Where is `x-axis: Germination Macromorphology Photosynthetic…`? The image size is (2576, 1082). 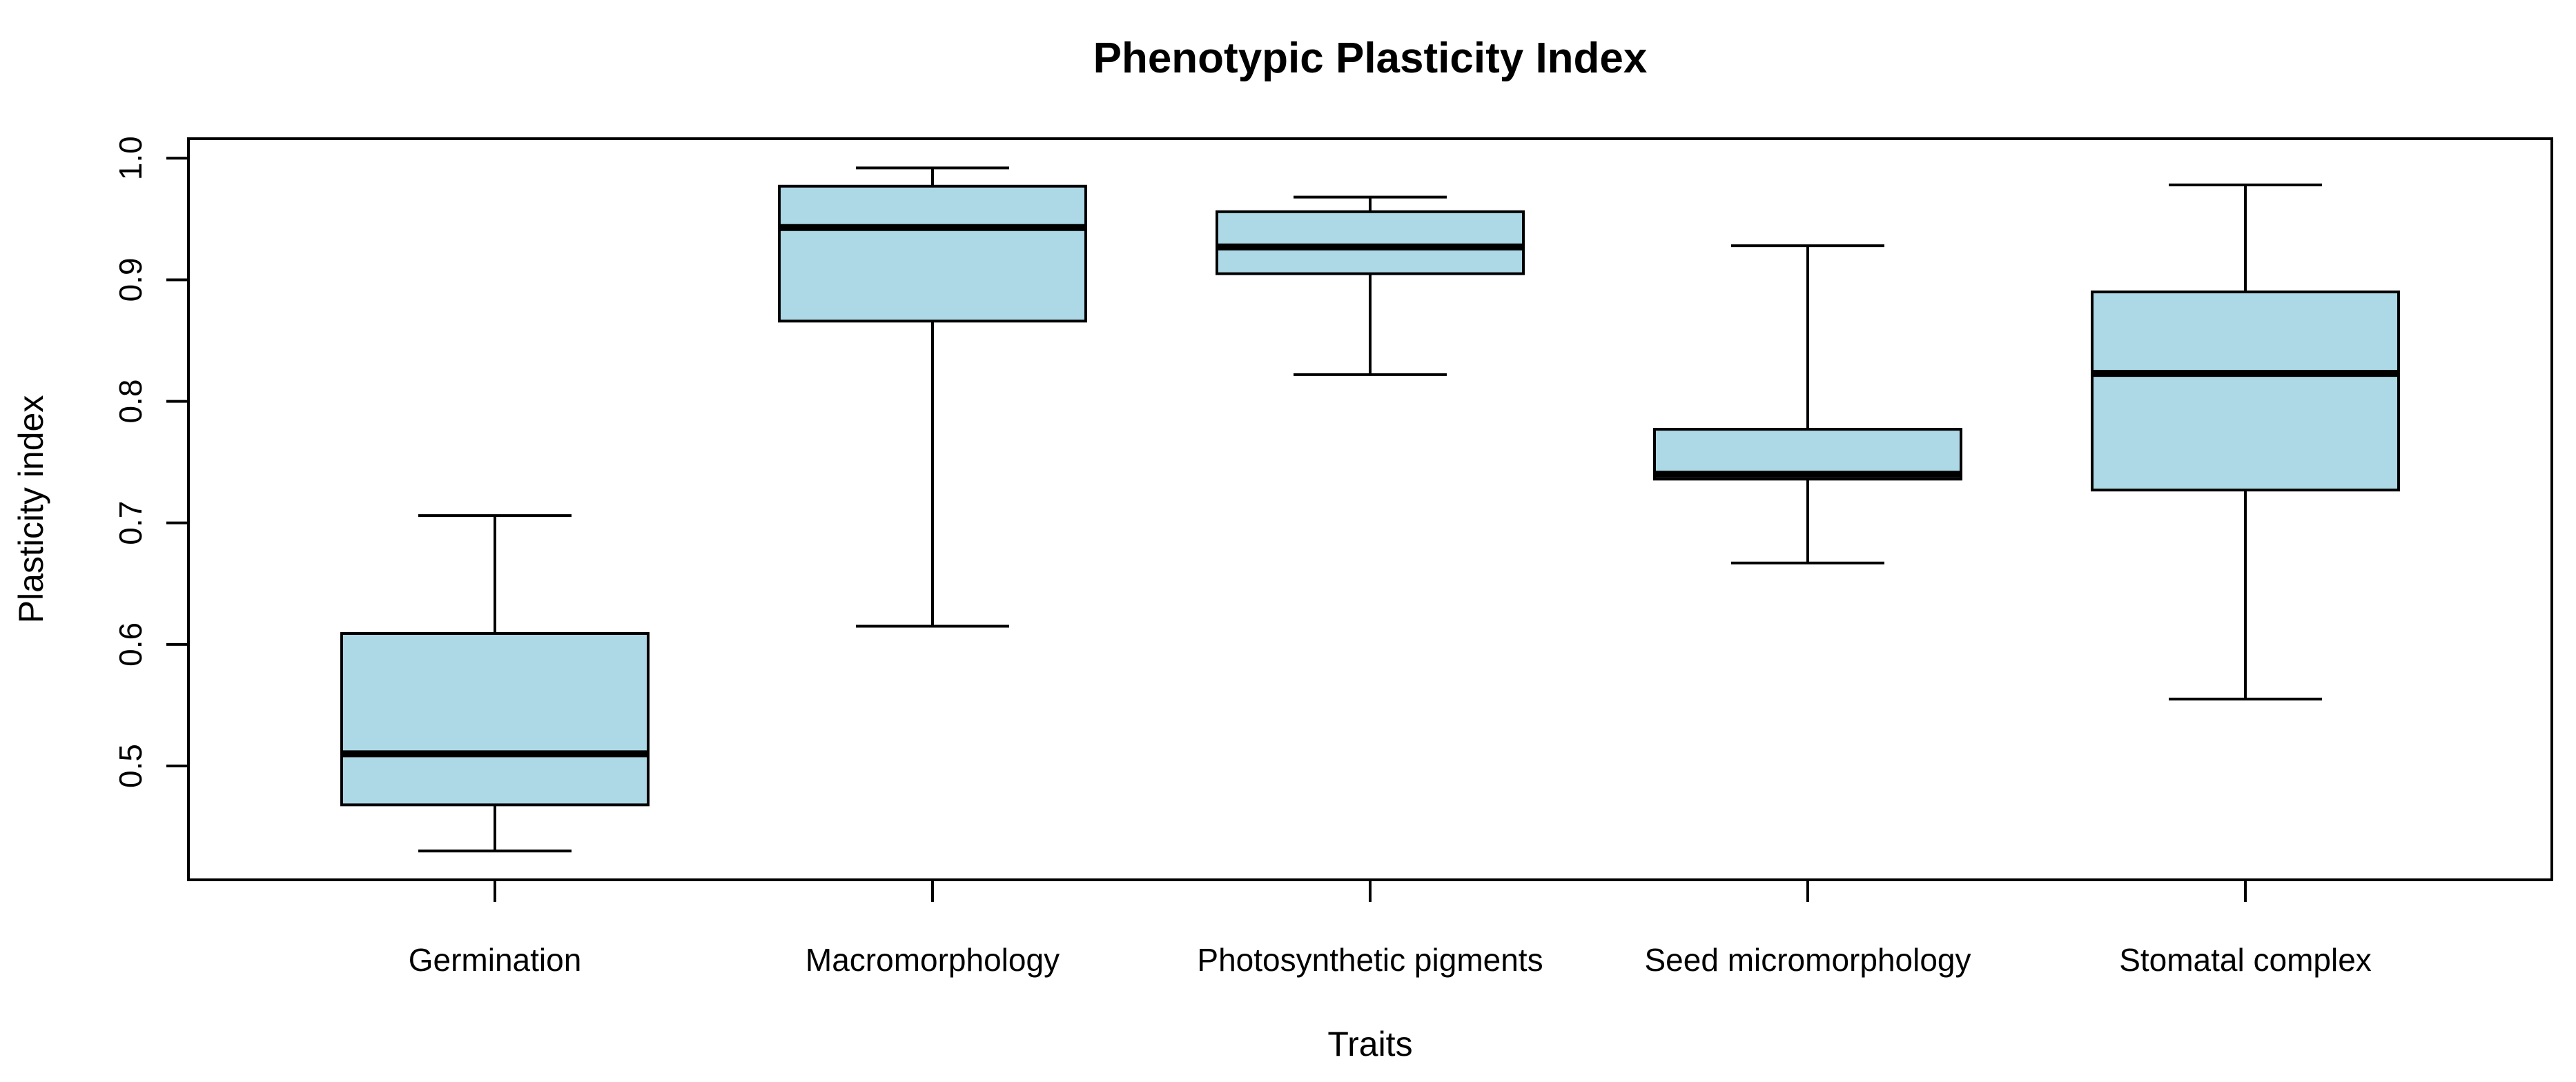
x-axis: Germination Macromorphology Photosynthetic… is located at coordinates (1390, 929).